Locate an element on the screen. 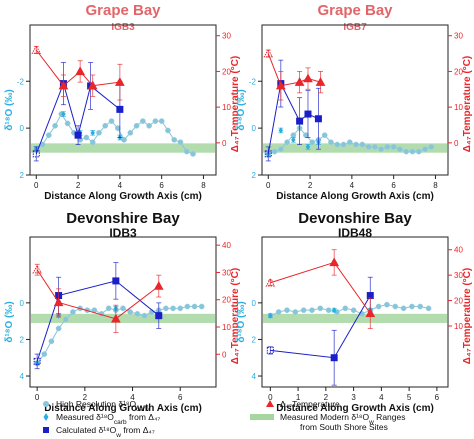  series-temp is located at coordinates (98, 298).